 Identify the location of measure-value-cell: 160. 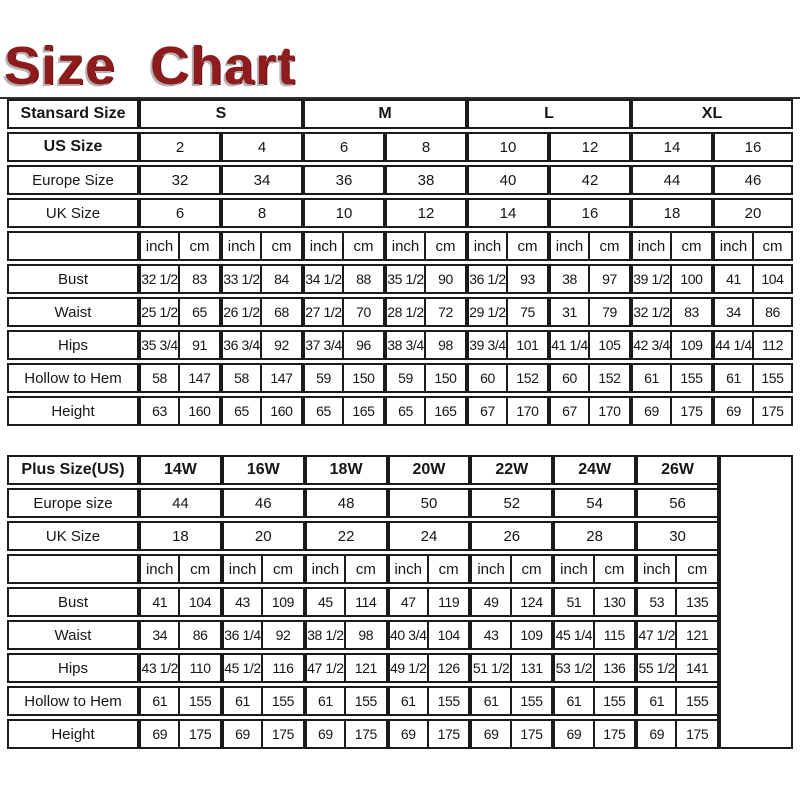
(198, 411).